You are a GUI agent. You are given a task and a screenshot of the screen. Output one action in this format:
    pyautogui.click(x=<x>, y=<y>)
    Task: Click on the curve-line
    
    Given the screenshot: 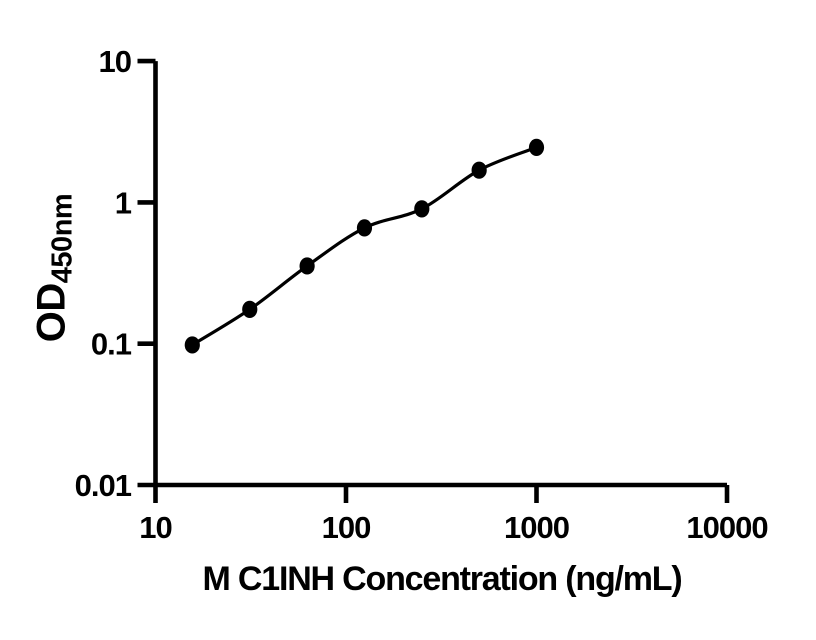 What is the action you would take?
    pyautogui.click(x=364, y=246)
    